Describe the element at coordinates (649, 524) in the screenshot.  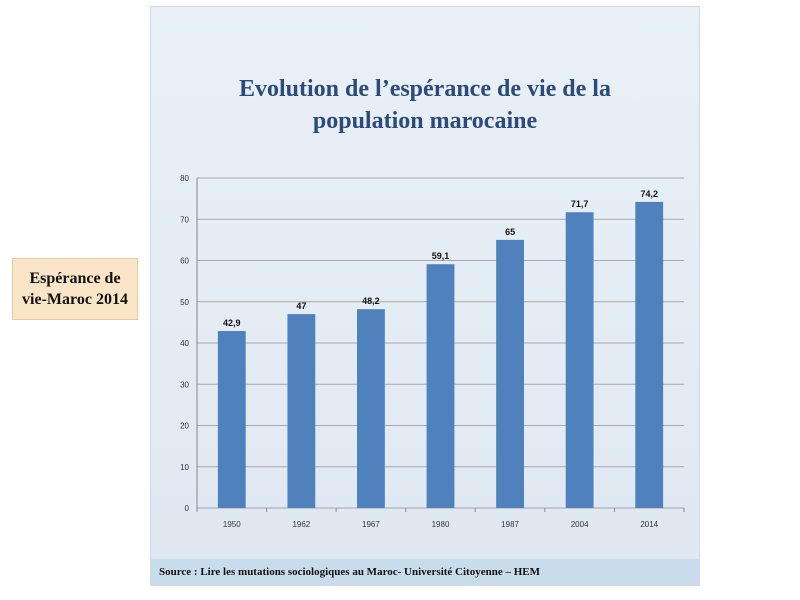
I see `x-tick-label: 2014` at that location.